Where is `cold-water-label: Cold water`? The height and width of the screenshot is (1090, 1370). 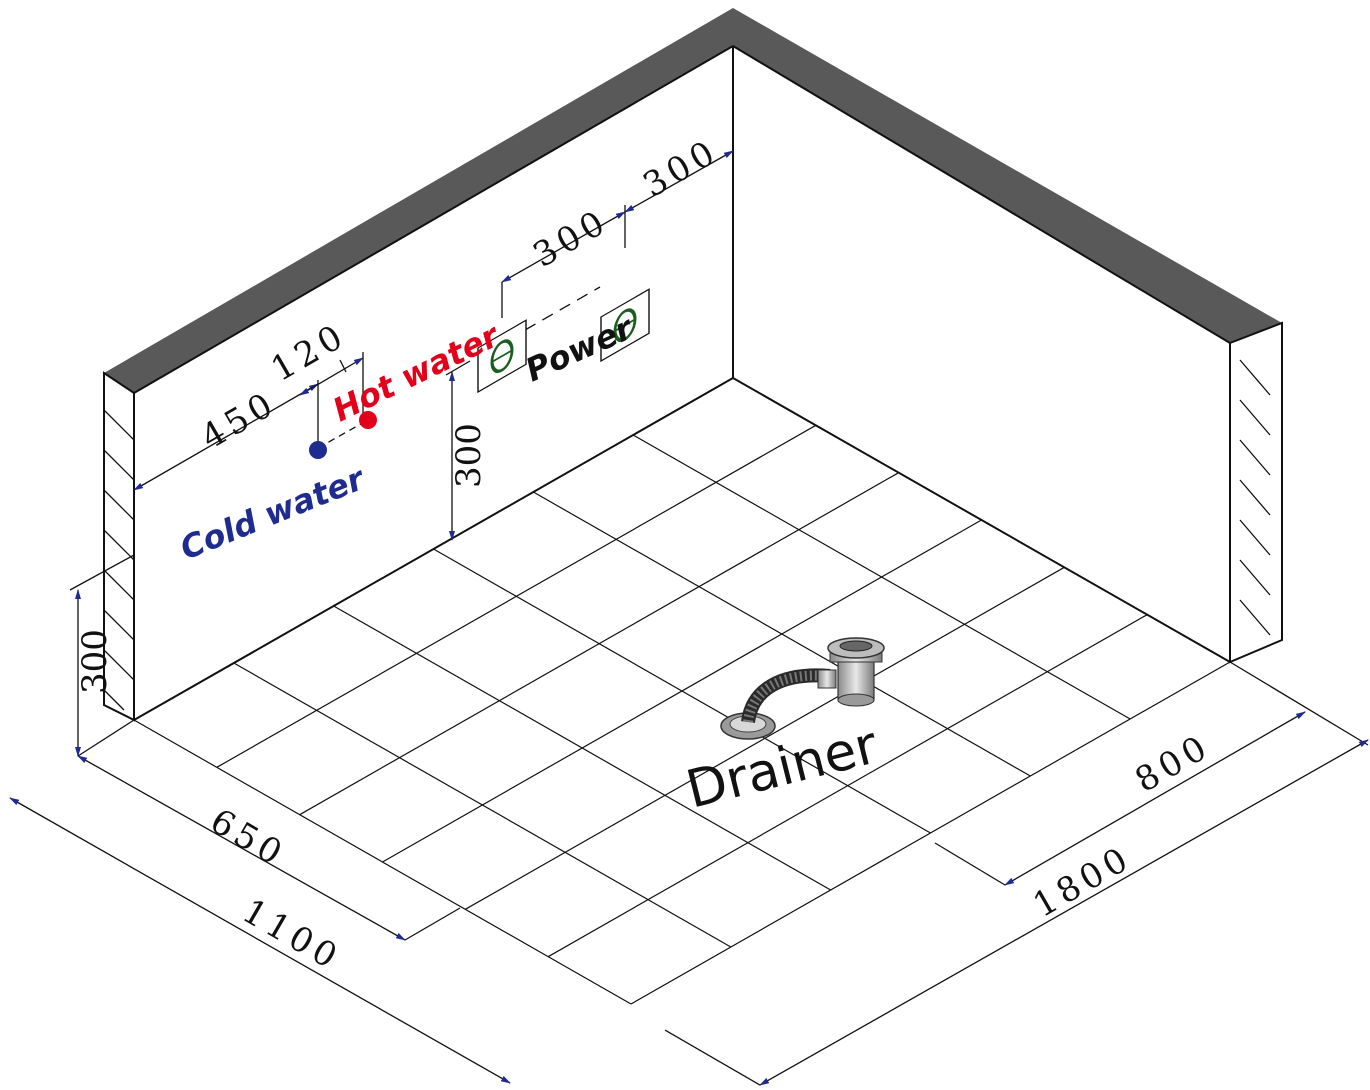
cold-water-label: Cold water is located at coordinates (273, 513).